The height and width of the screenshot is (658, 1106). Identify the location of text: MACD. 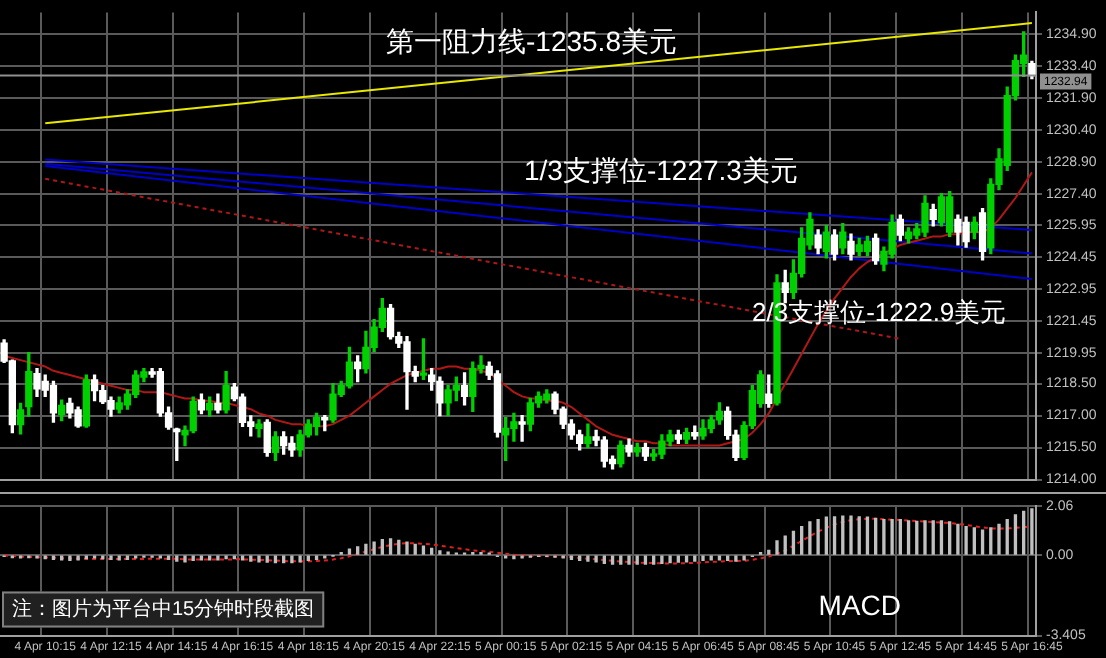
(859, 605).